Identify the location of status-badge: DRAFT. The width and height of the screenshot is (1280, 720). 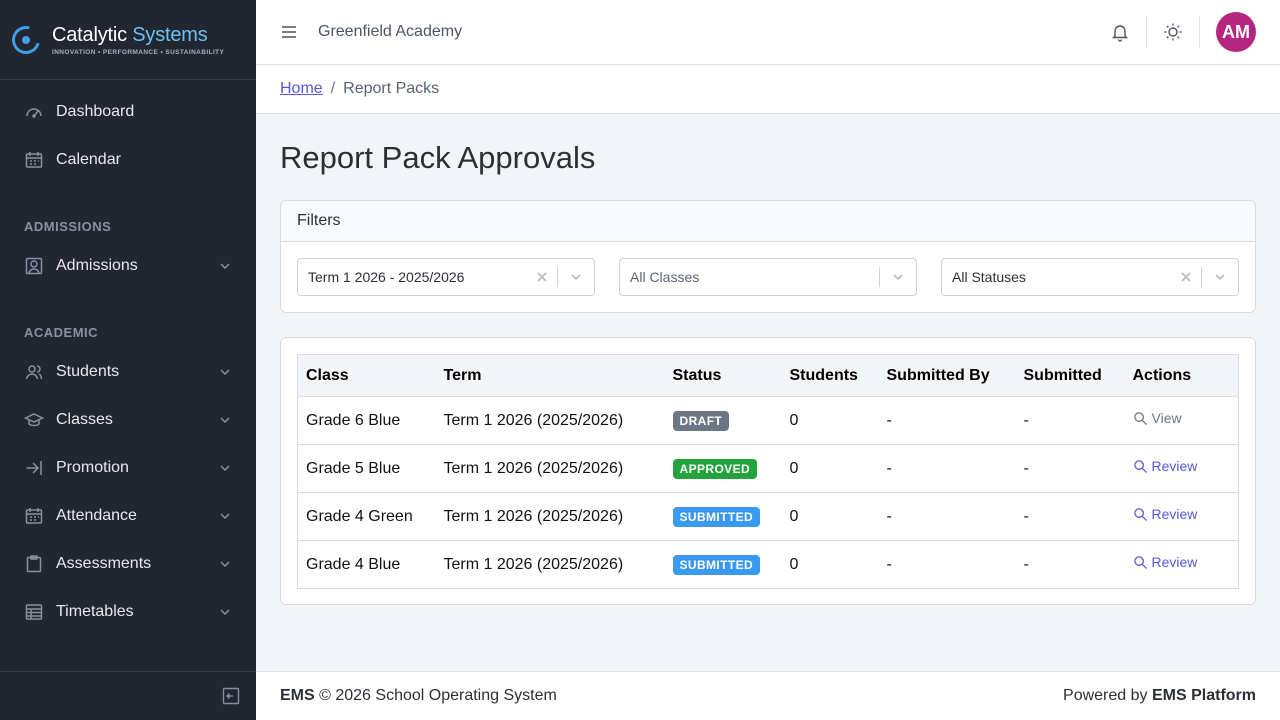
(701, 420).